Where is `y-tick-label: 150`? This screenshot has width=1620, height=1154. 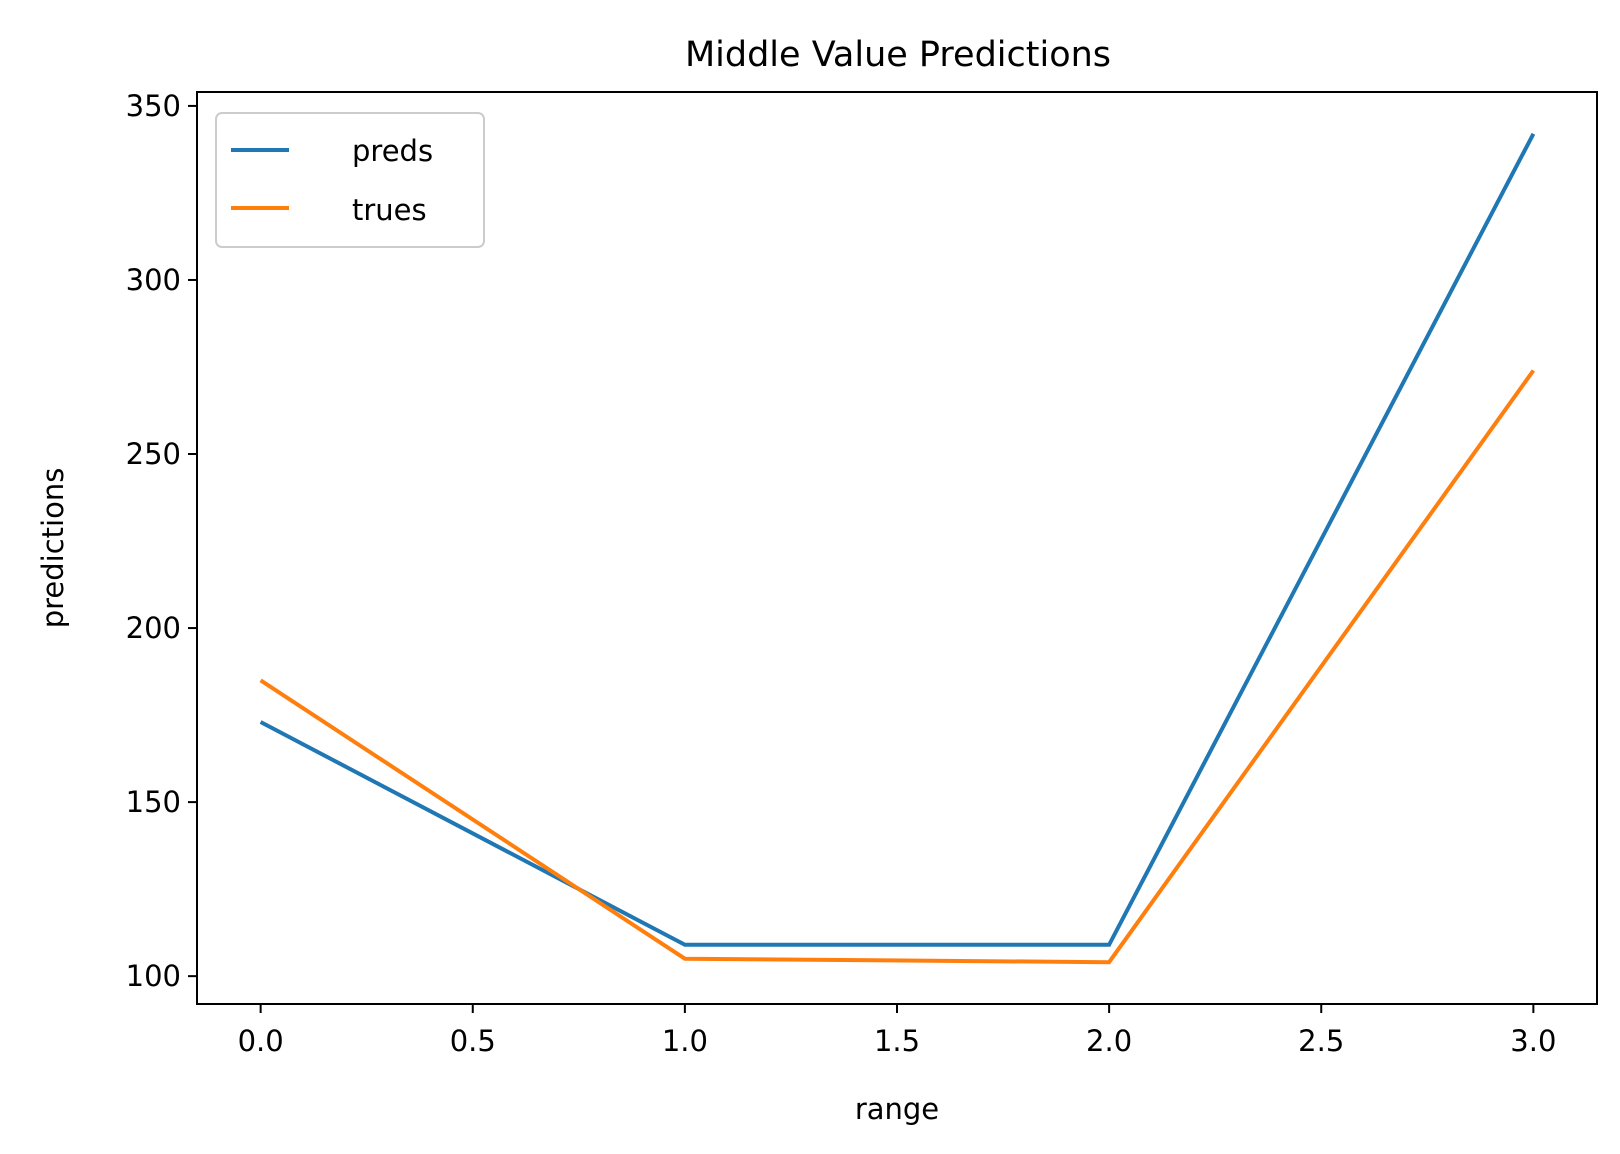 y-tick-label: 150 is located at coordinates (153, 802).